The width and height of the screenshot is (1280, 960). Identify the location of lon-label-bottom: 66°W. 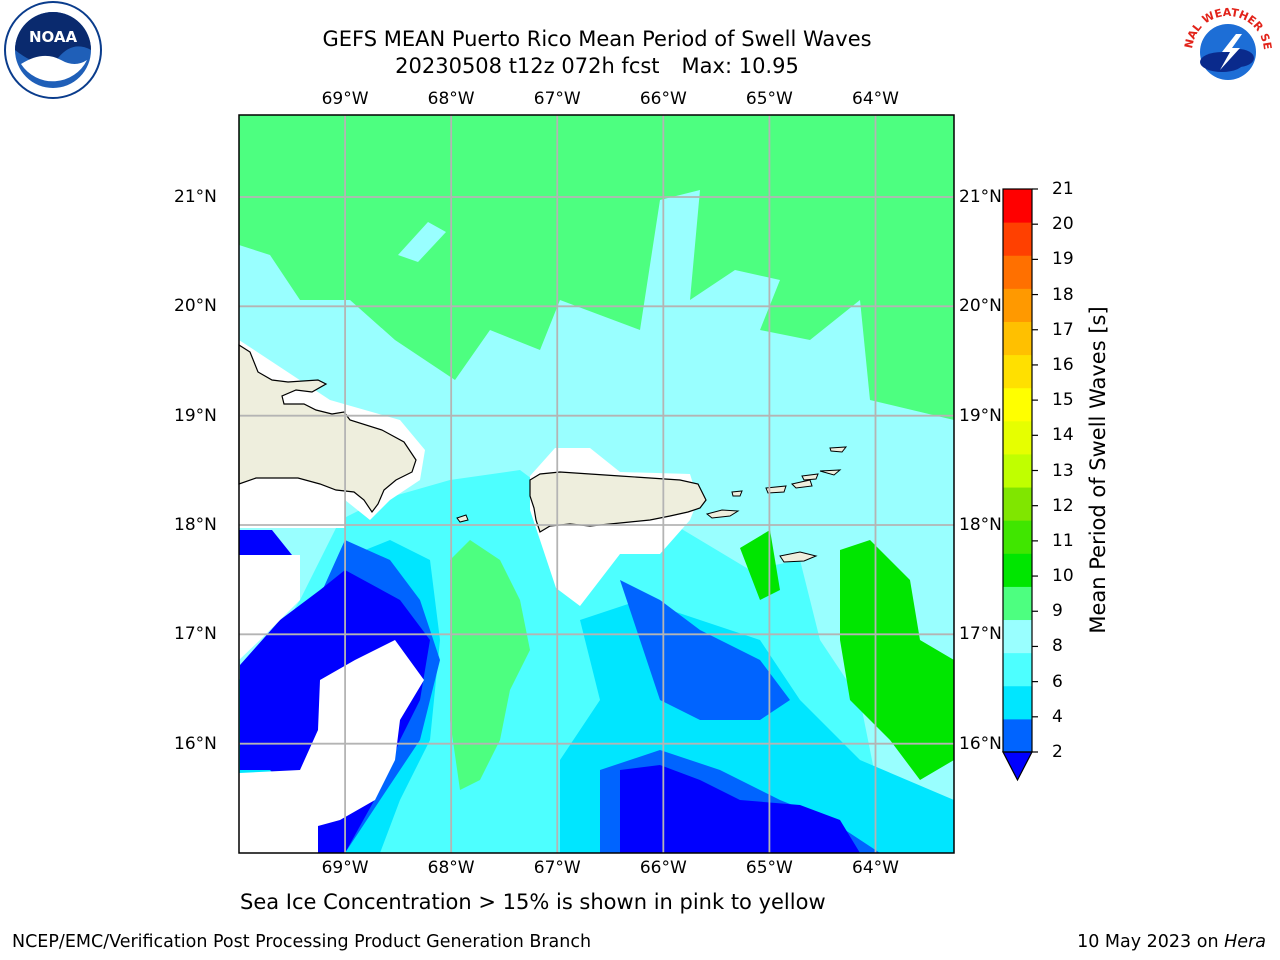
(663, 868).